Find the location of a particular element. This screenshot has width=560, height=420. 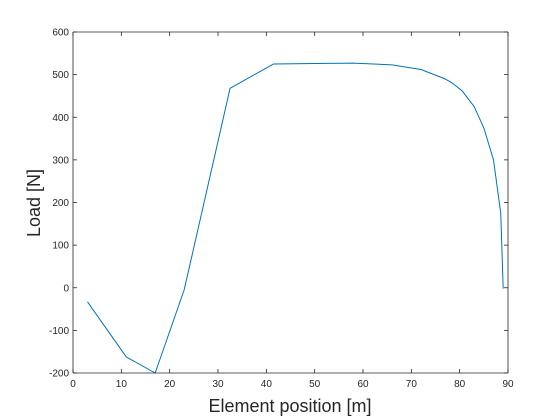

x-tick-label: 90 is located at coordinates (508, 384).